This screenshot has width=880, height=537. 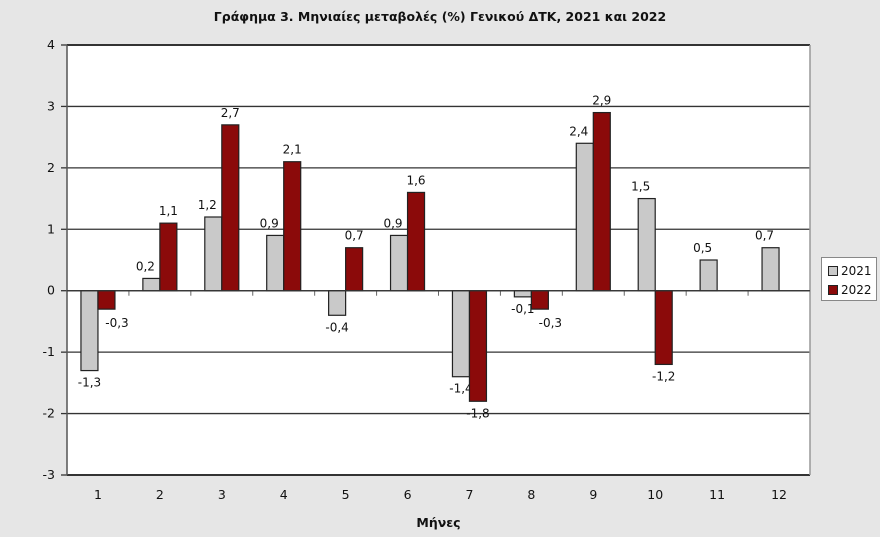 I want to click on legend-swatch-2021, so click(x=833, y=270).